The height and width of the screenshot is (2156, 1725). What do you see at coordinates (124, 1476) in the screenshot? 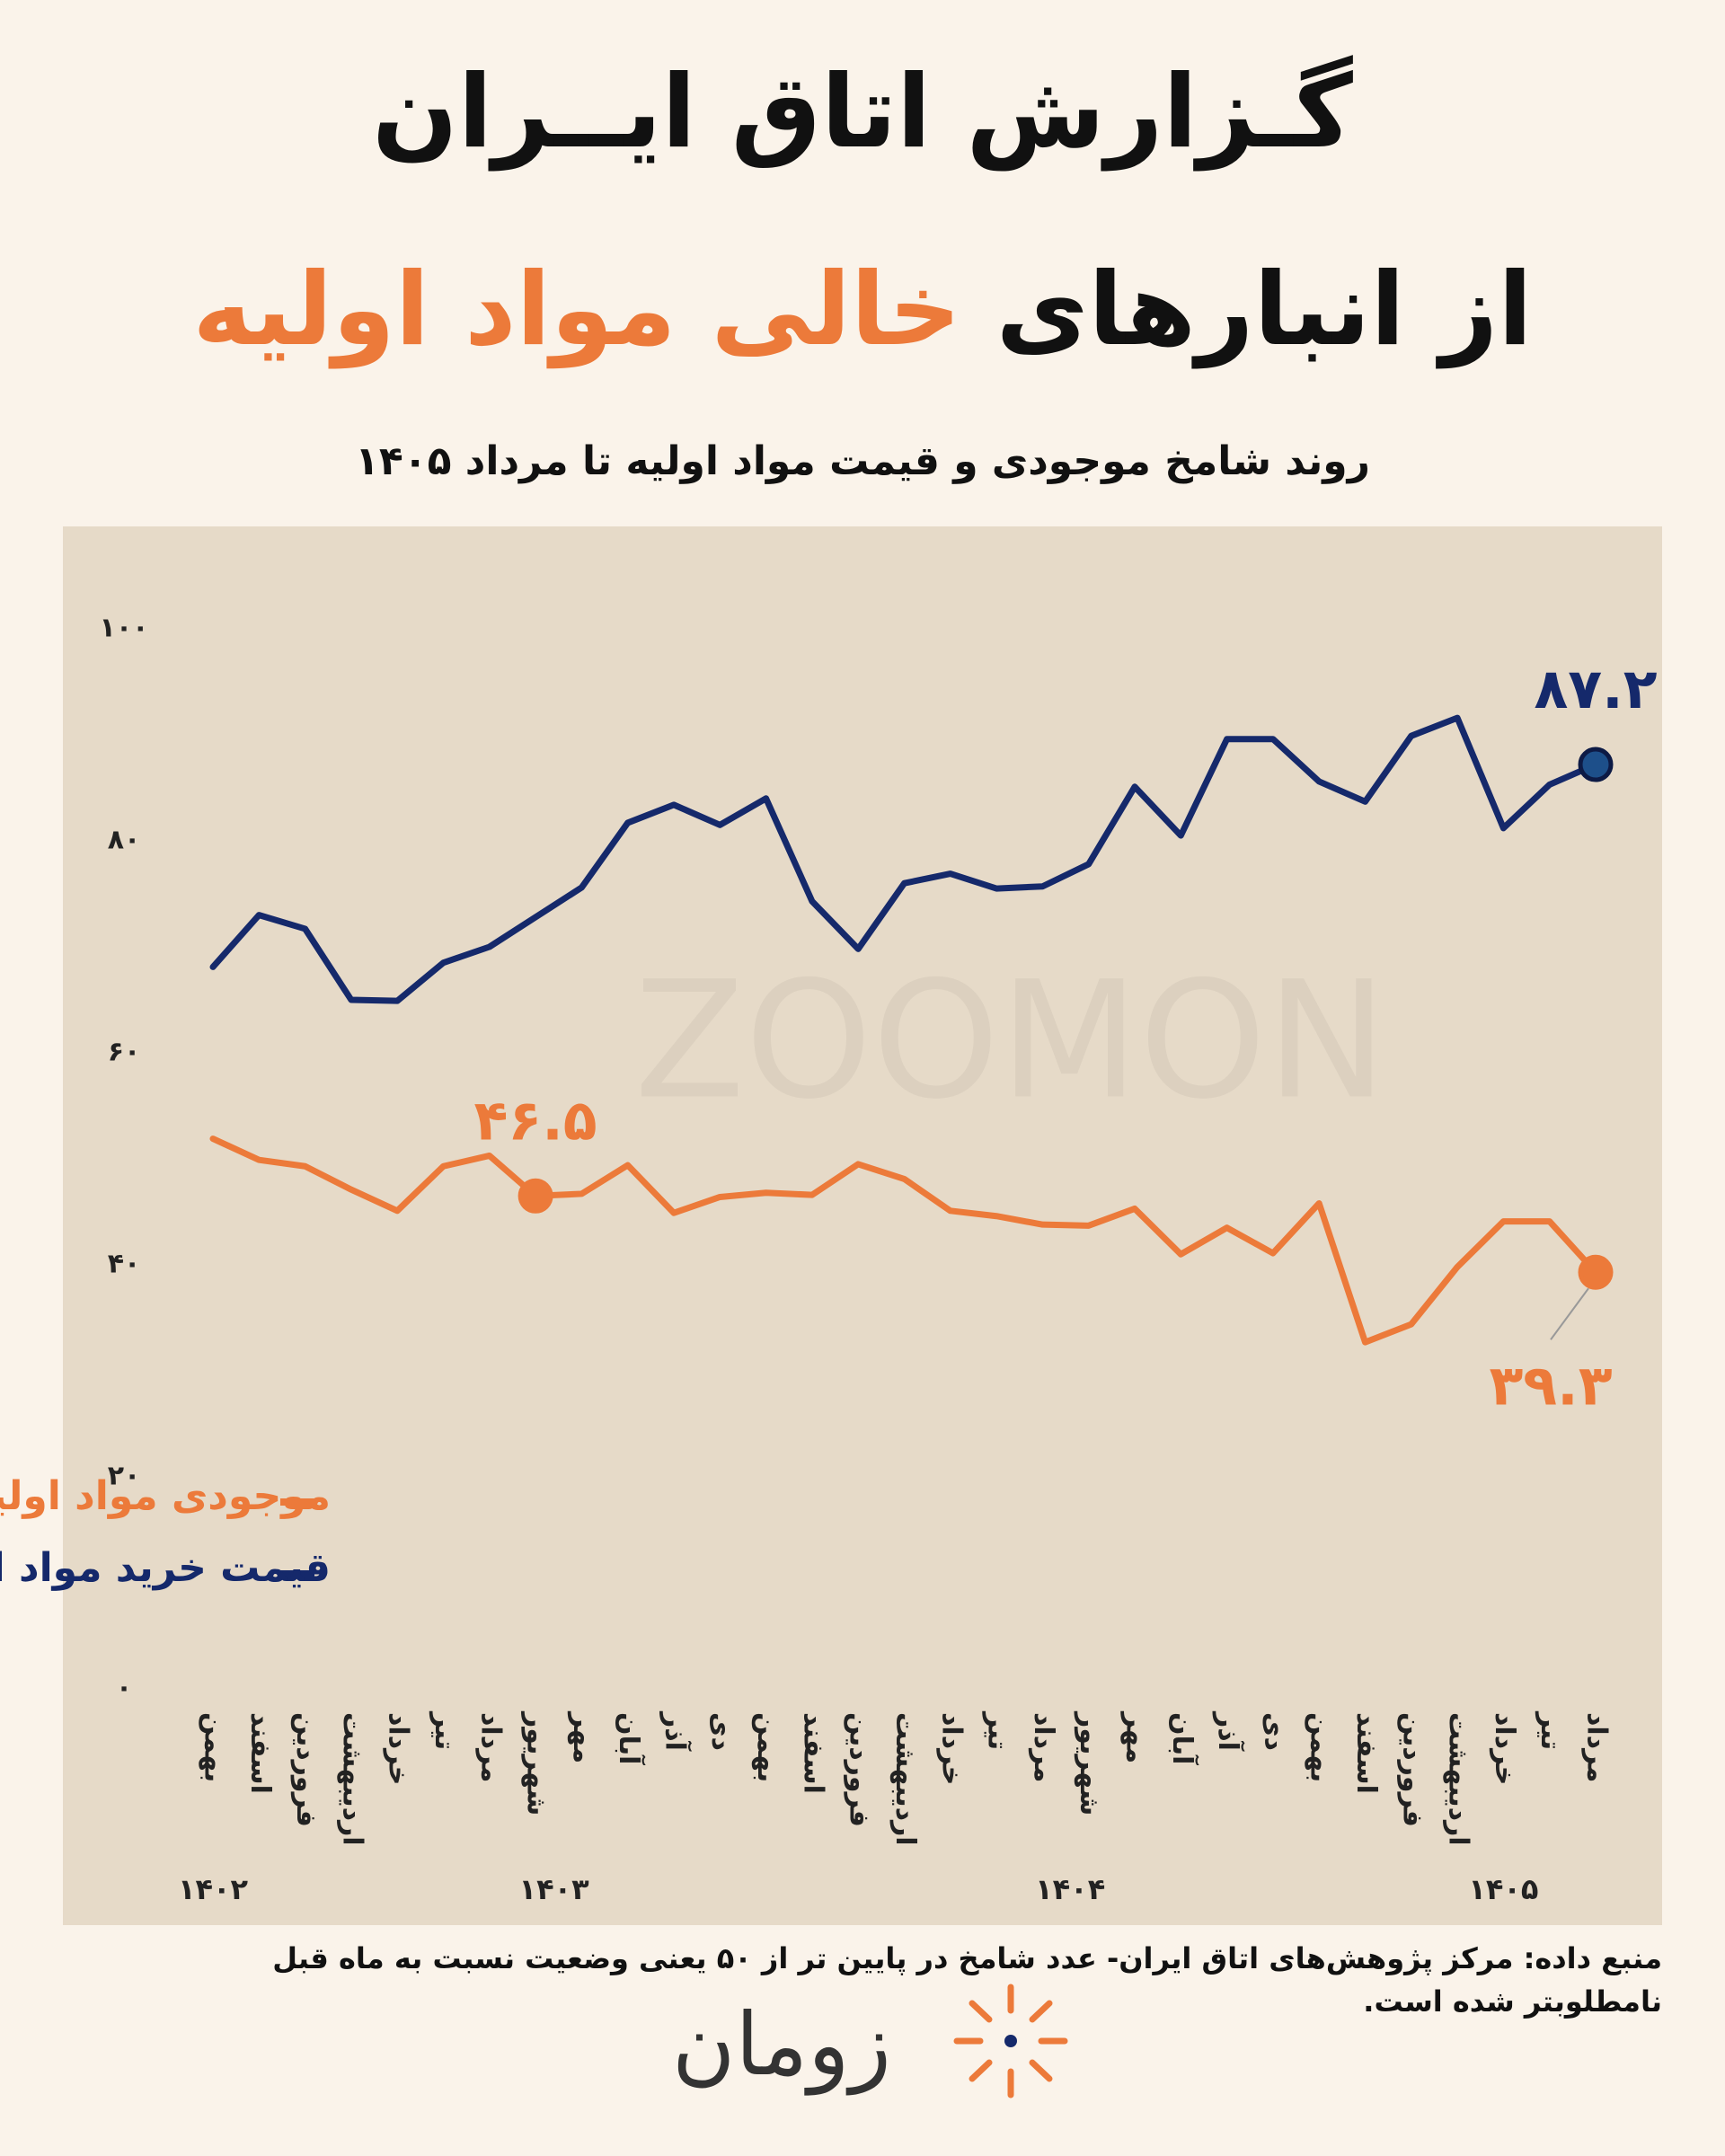
I see `y-tick-label: ۲۰` at bounding box center [124, 1476].